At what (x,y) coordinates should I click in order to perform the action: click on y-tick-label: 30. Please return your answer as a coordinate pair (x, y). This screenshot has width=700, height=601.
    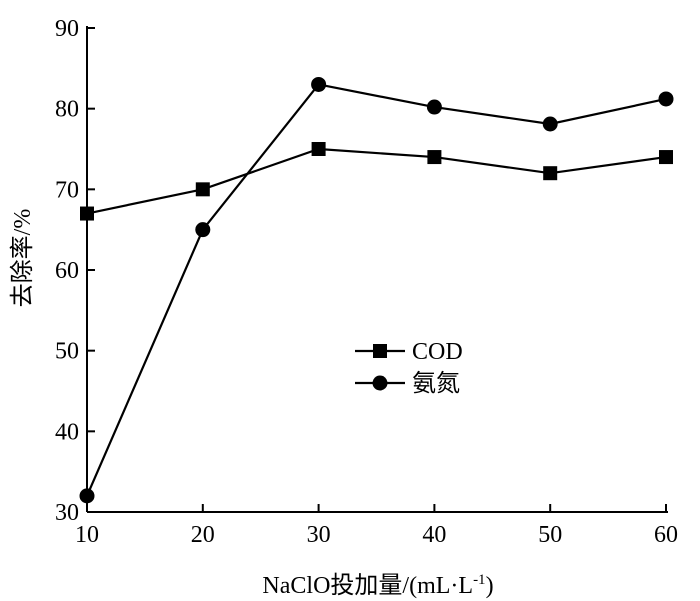
    Looking at the image, I should click on (67, 513).